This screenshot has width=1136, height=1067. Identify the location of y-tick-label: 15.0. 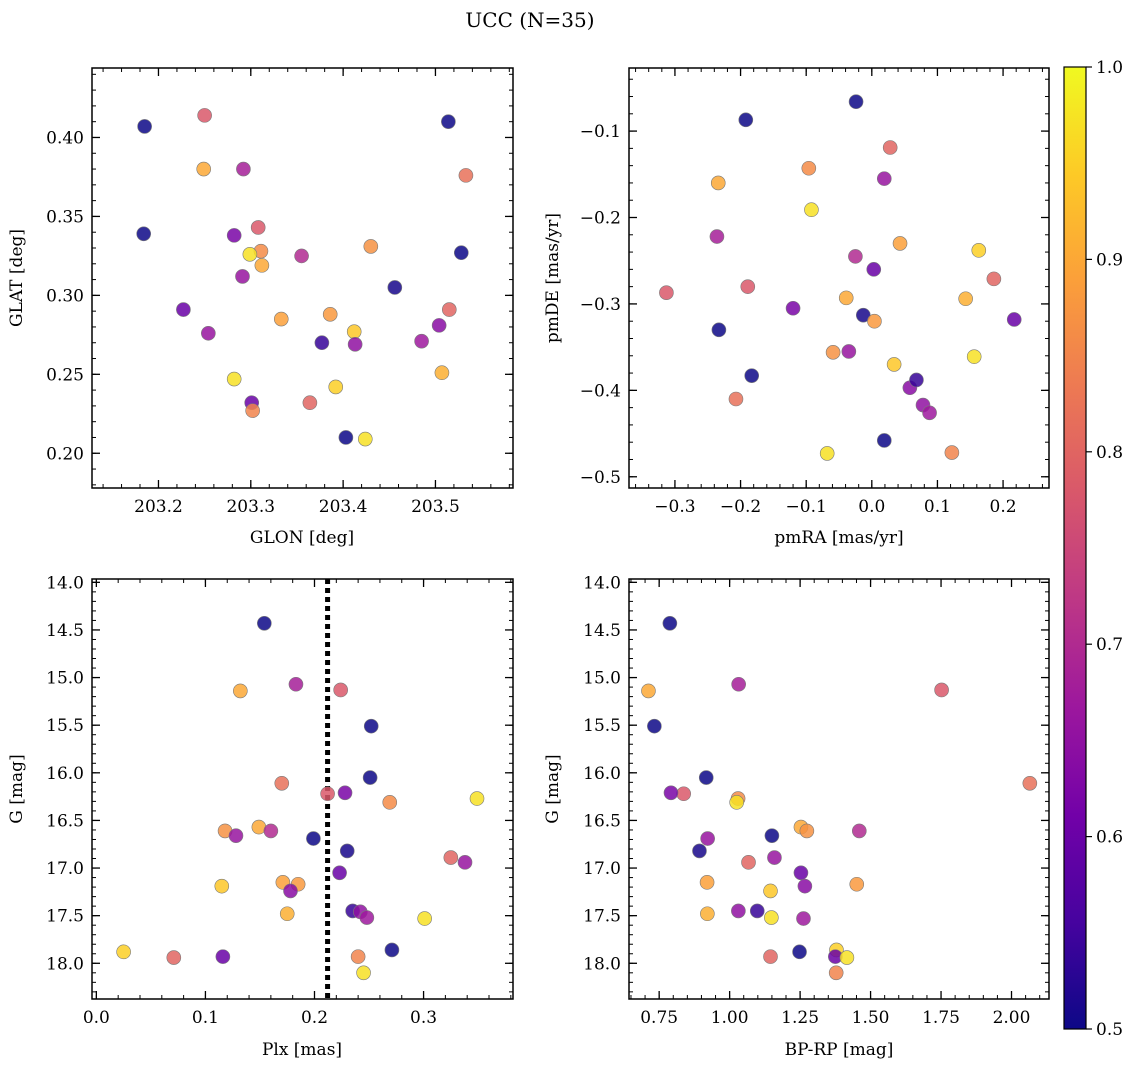
(602, 679).